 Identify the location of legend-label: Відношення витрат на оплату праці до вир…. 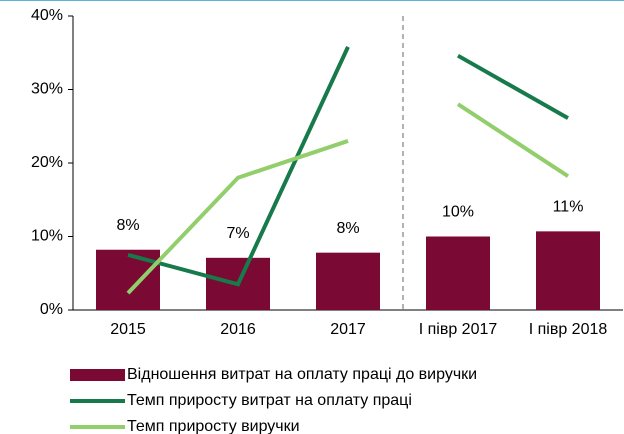
(302, 374).